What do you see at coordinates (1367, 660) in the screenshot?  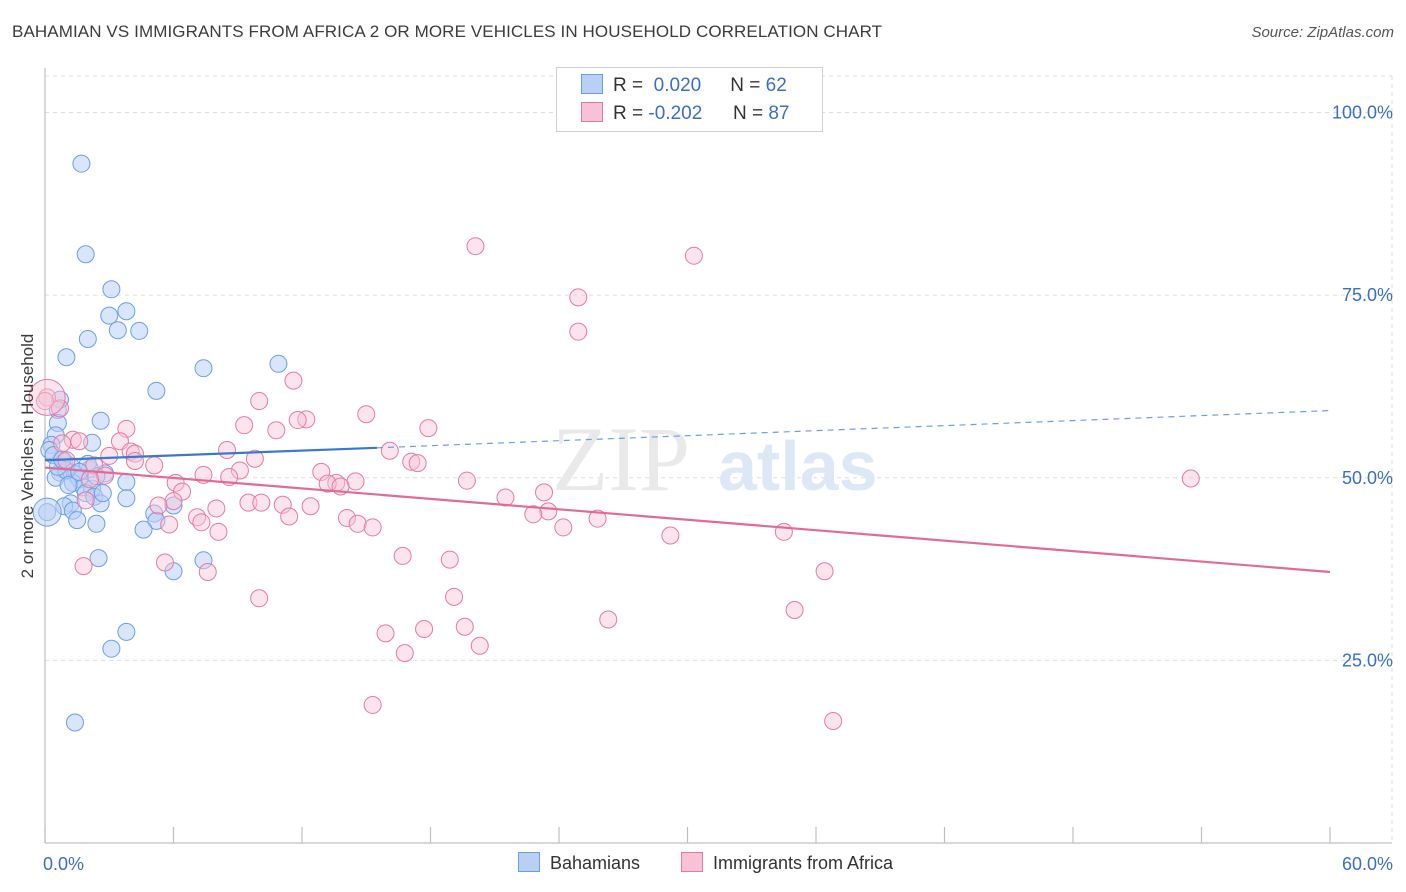 I see `y-tick-label: 25.0%` at bounding box center [1367, 660].